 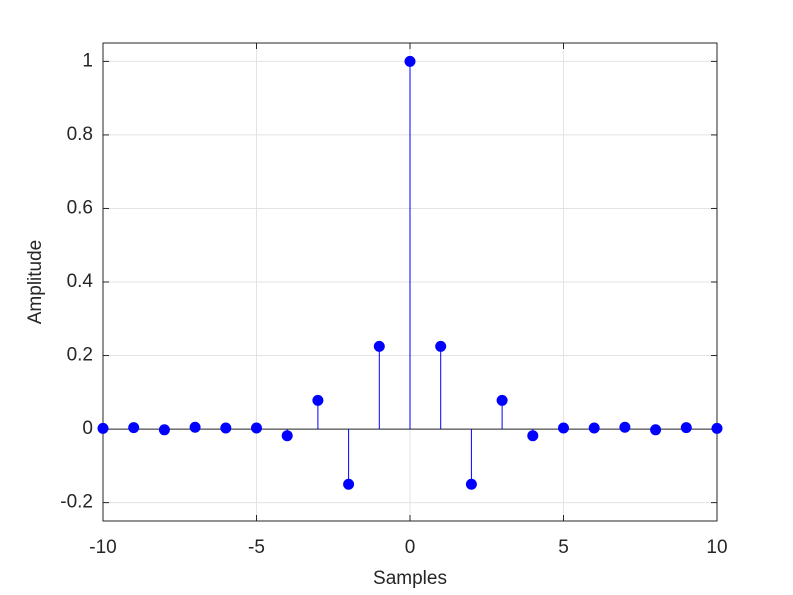 I want to click on x-tick-label: 0, so click(x=410, y=547).